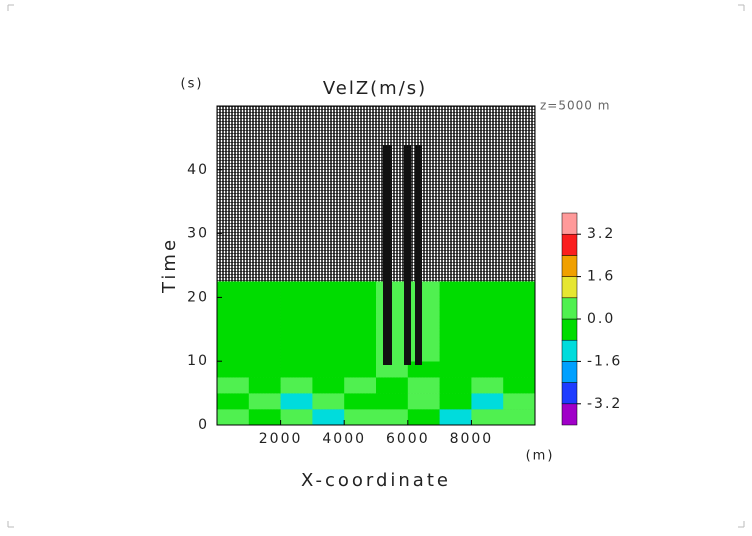  I want to click on y-unit: (s), so click(192, 84).